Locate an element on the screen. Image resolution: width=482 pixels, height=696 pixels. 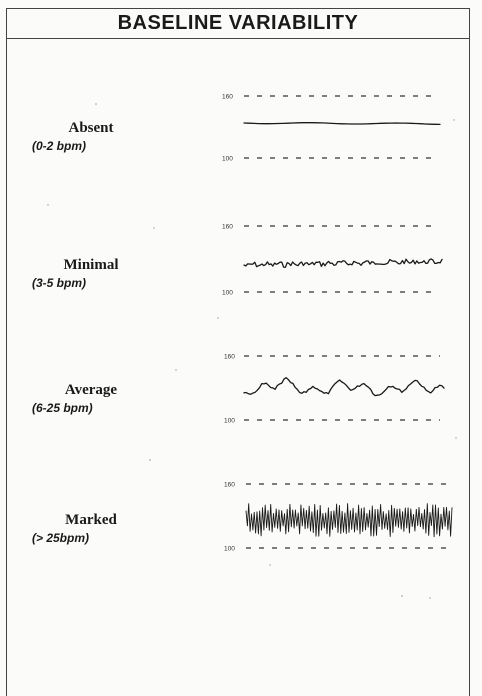
category-range-marked: (> 25bpm) is located at coordinates (61, 538).